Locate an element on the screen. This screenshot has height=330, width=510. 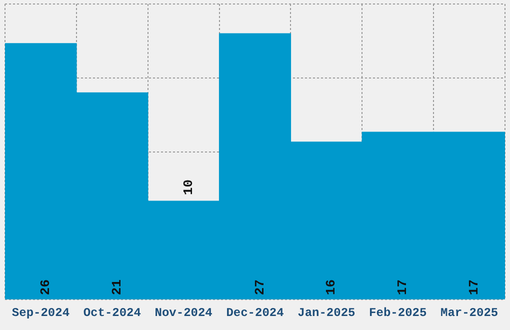
data-label: 27 is located at coordinates (260, 287).